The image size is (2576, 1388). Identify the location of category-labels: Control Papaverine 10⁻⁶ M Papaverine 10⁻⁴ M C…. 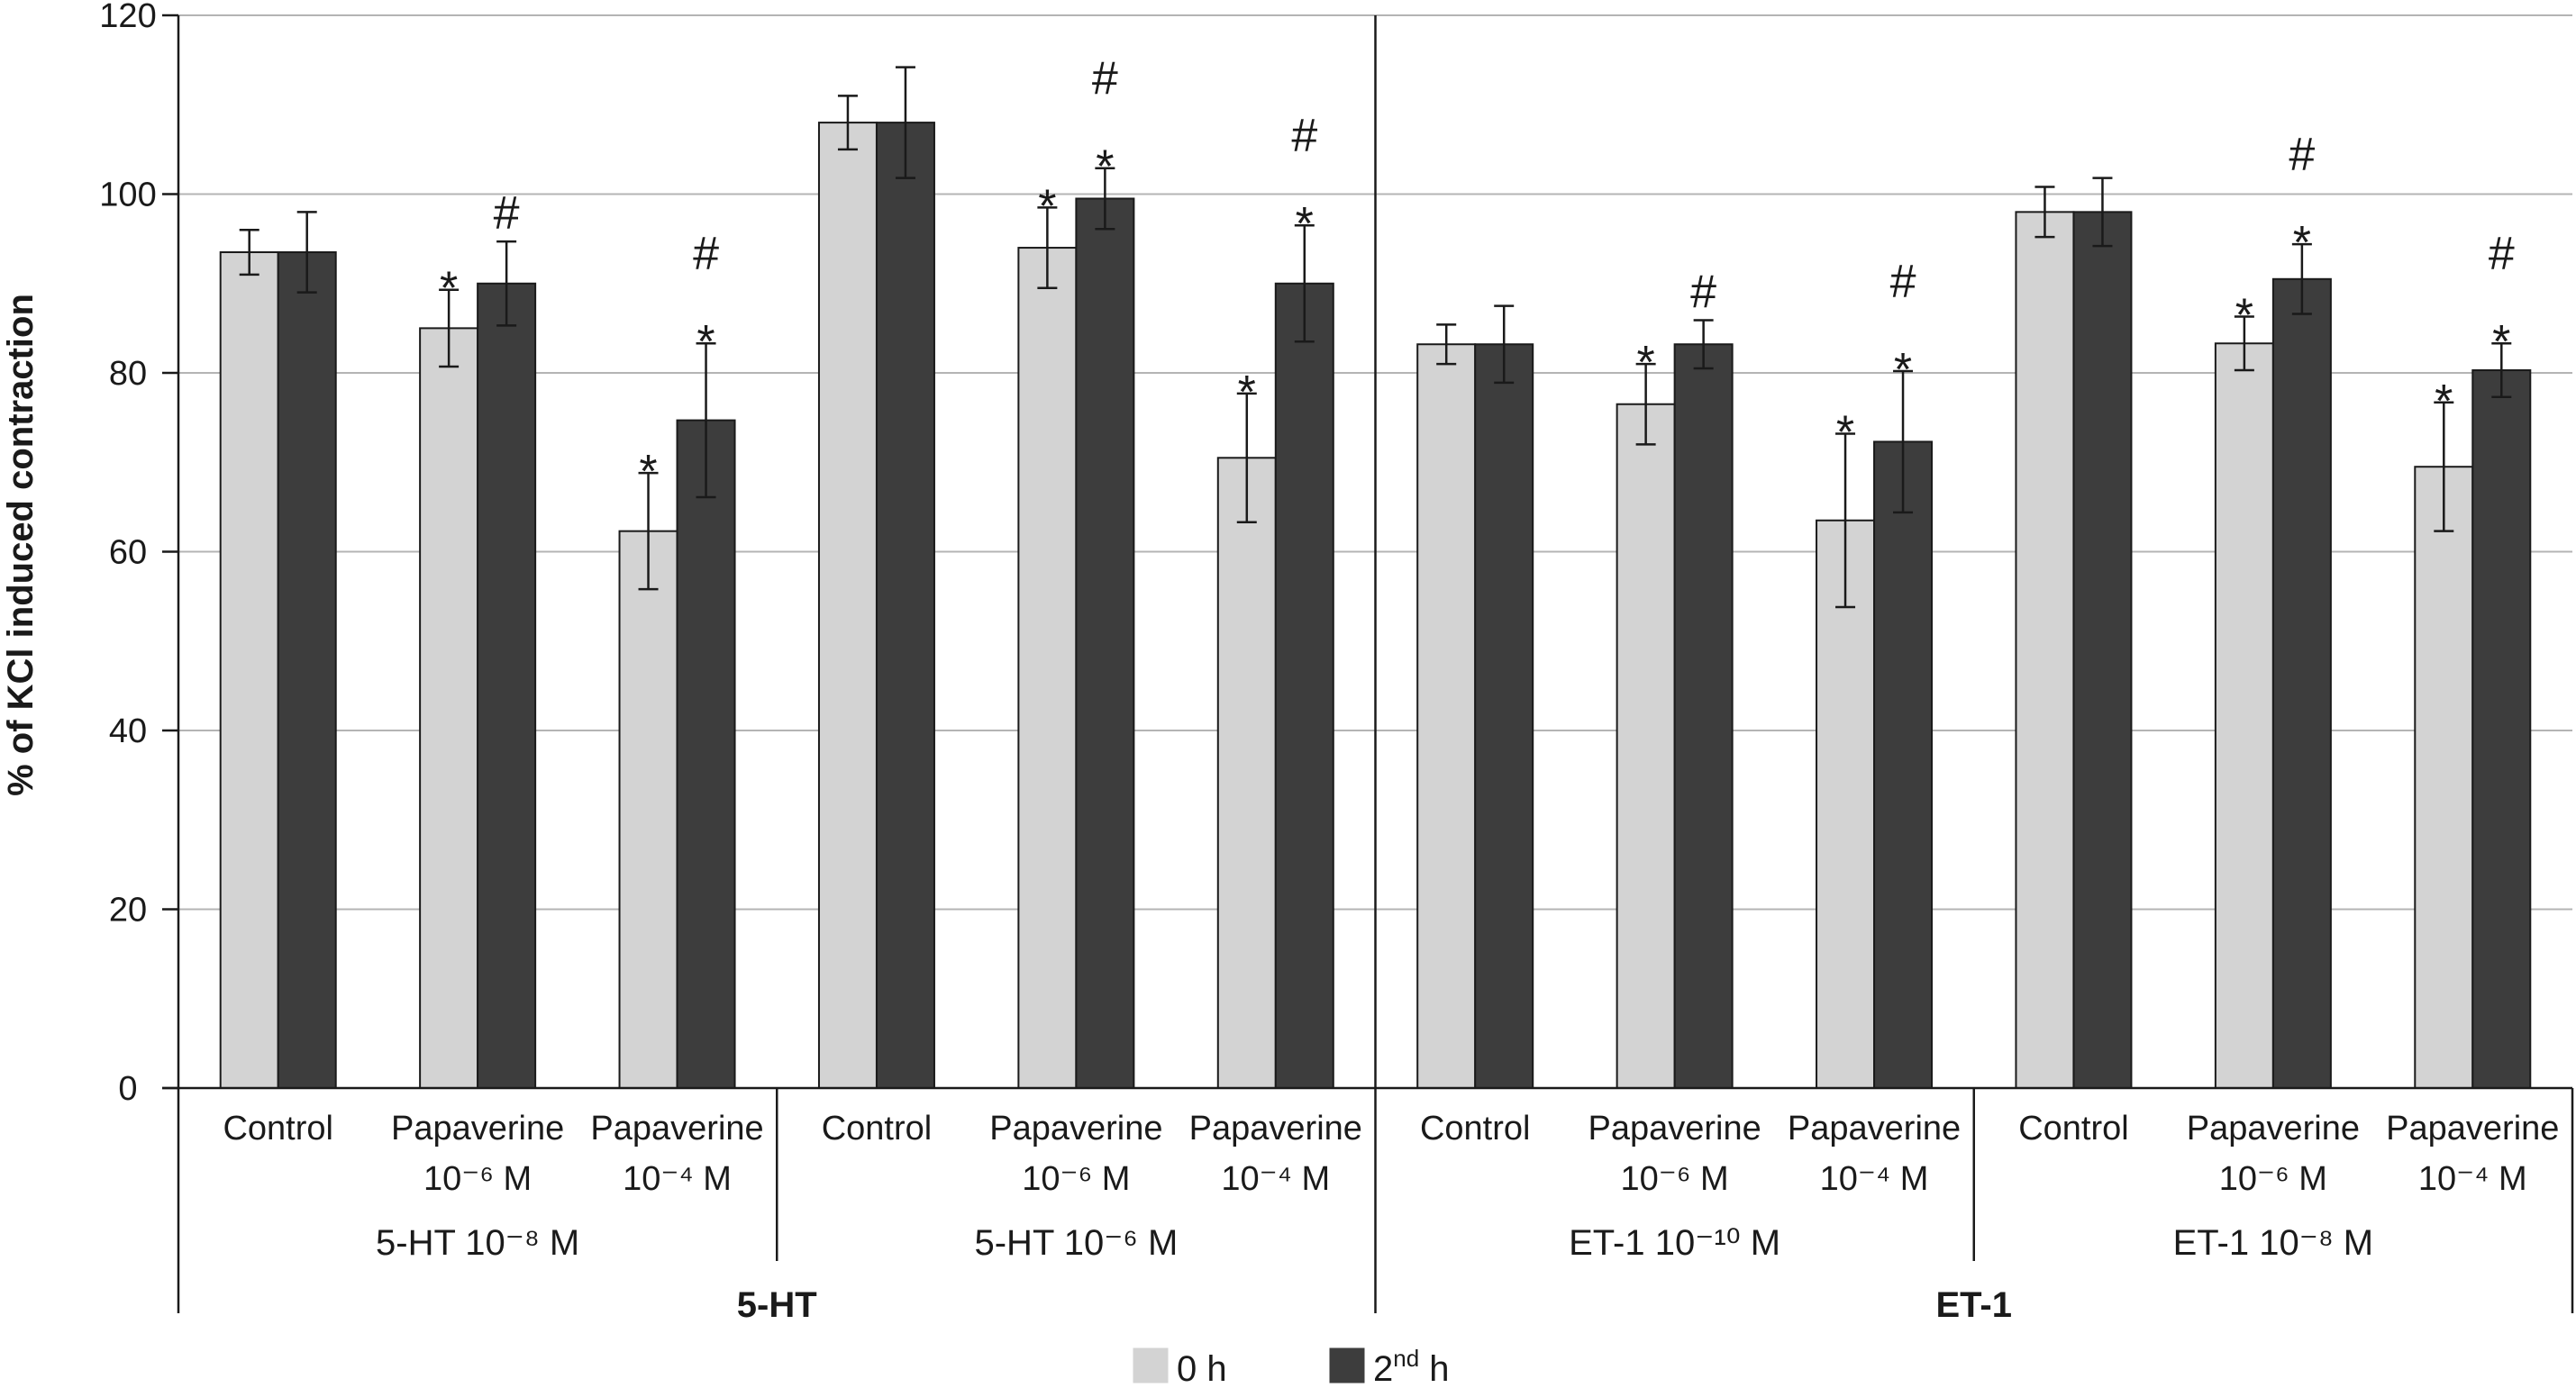
(1391, 1217).